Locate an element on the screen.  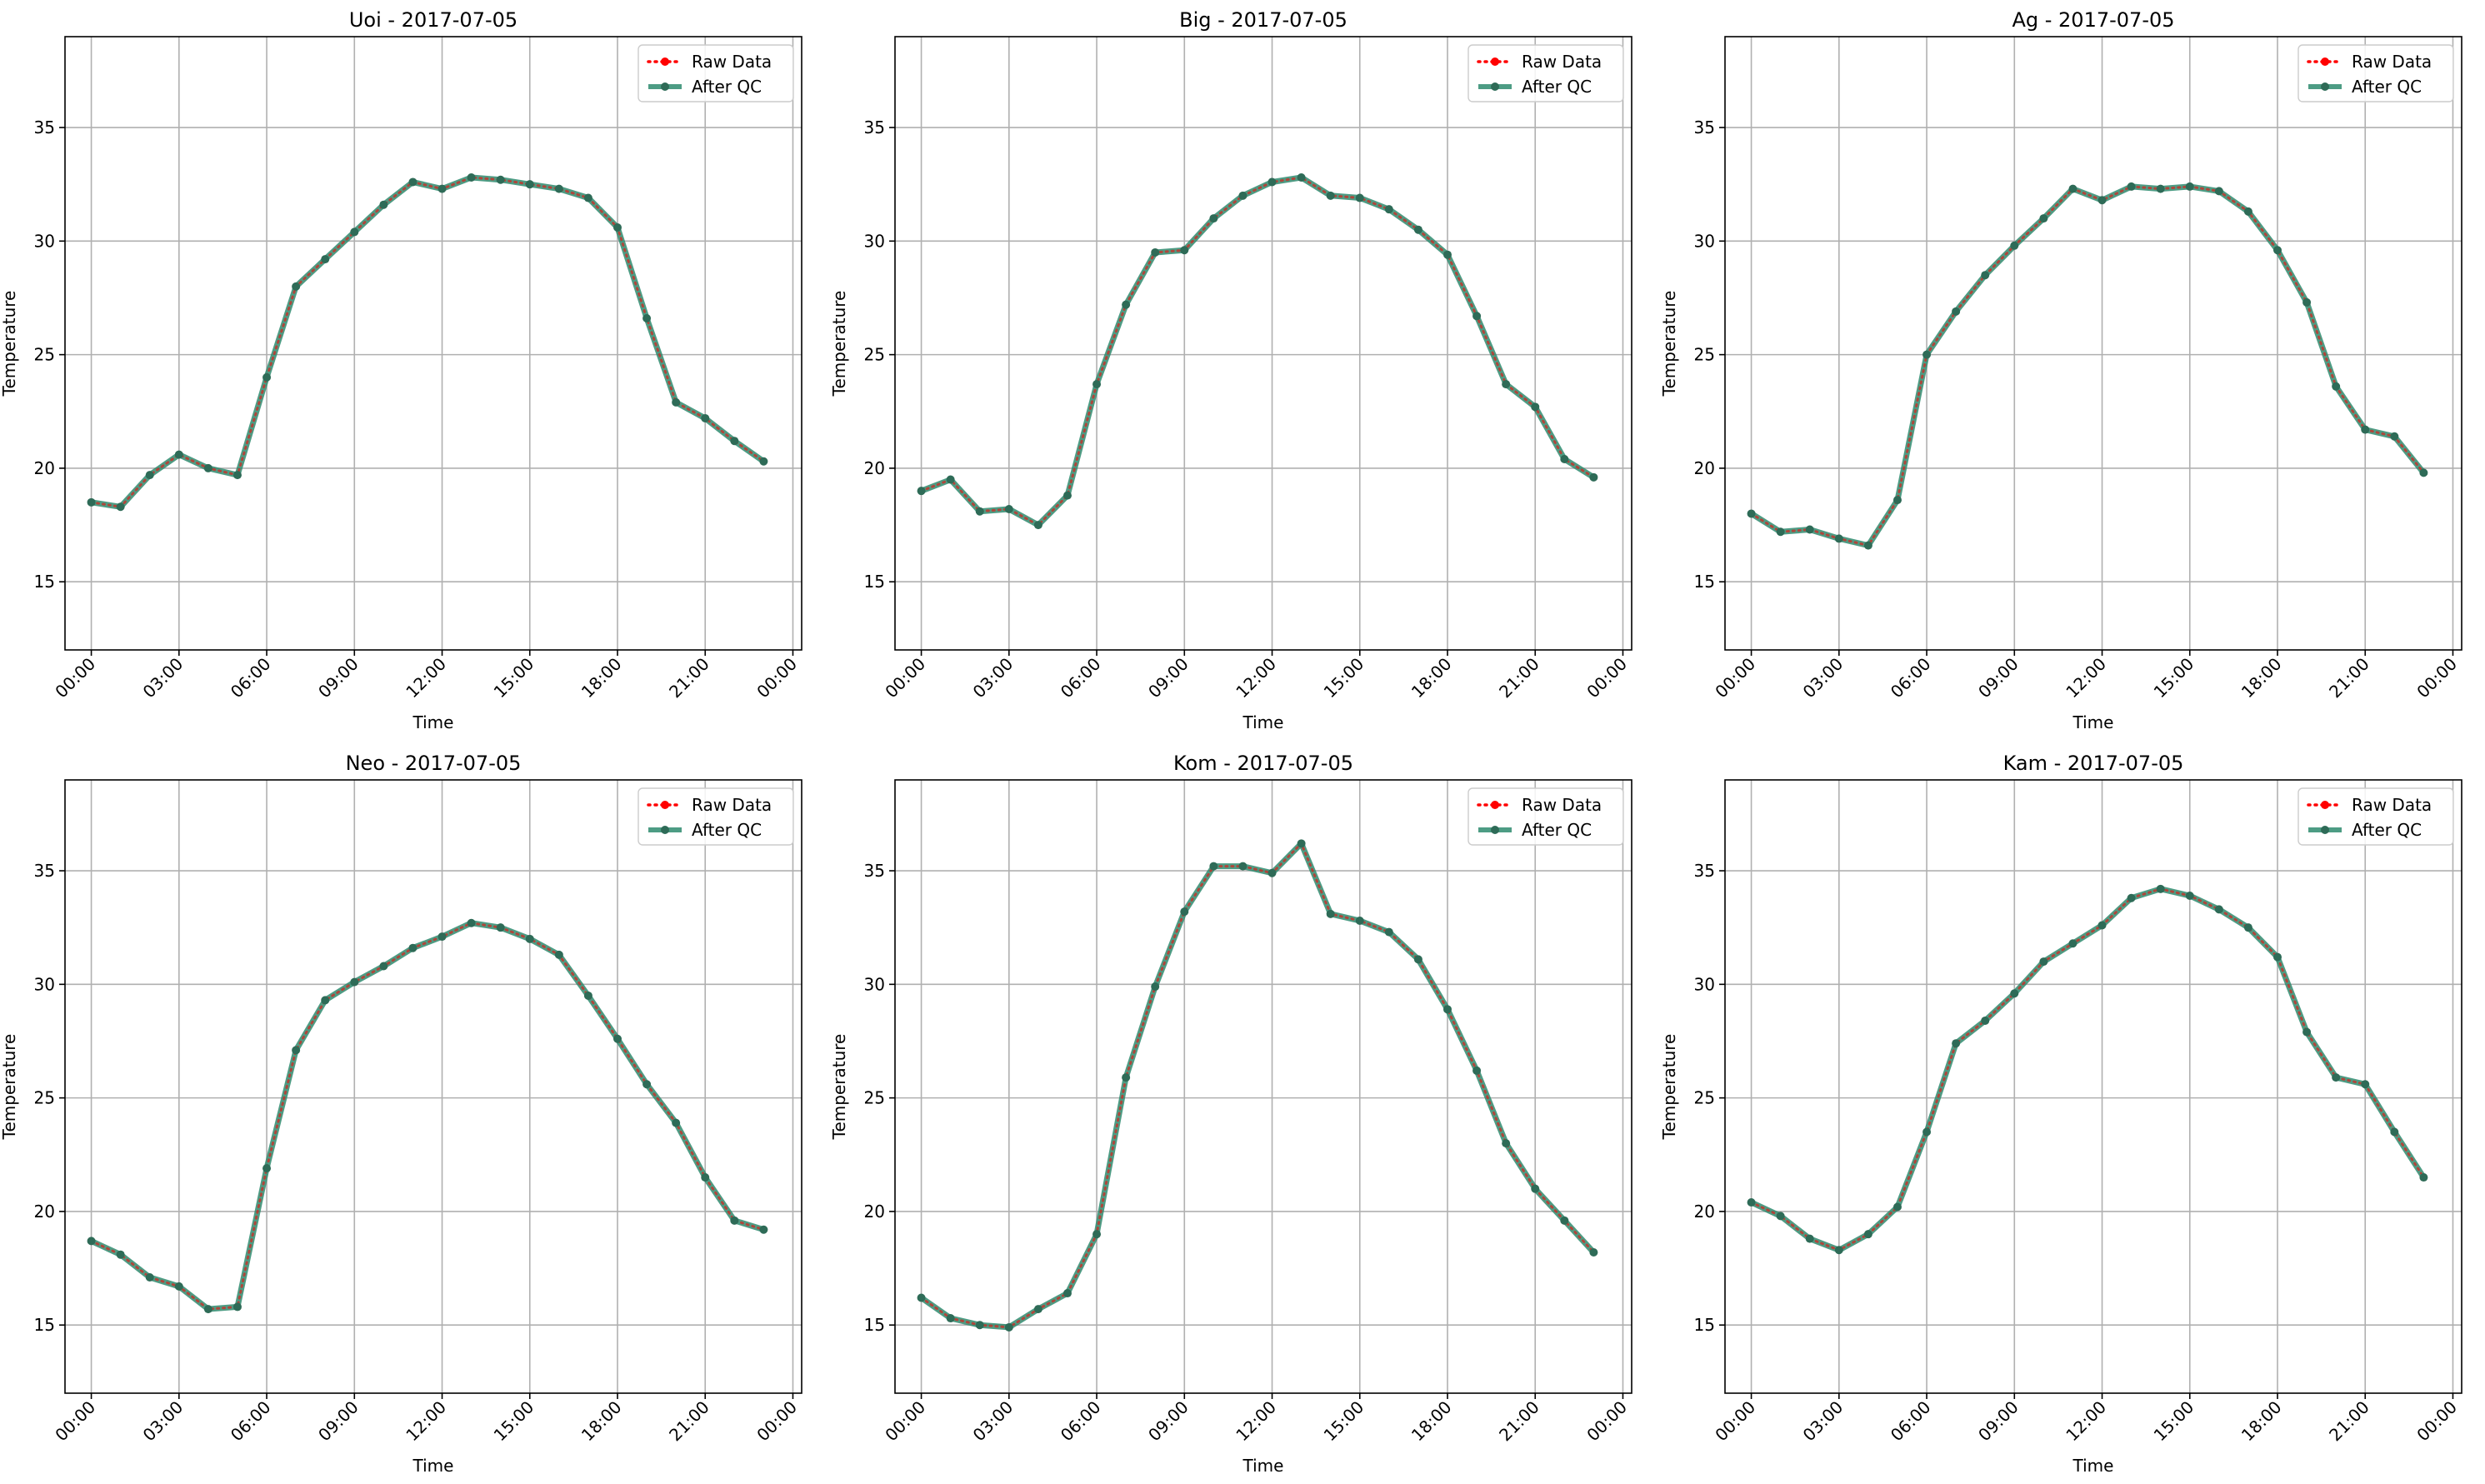
x-tick-label: 21:00 is located at coordinates (1519, 1421).